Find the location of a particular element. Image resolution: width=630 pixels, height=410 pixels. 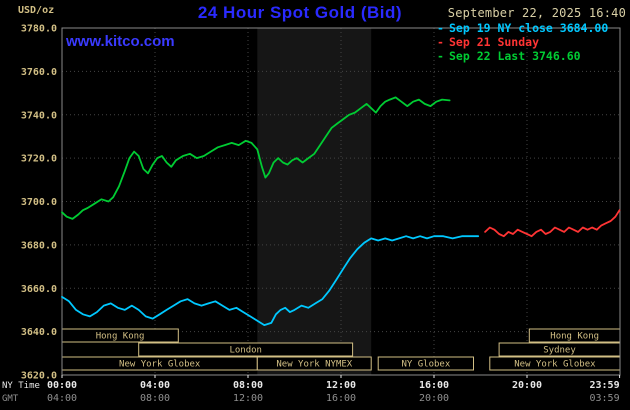

kitco-watermark-link: www.kitco.com is located at coordinates (120, 41).